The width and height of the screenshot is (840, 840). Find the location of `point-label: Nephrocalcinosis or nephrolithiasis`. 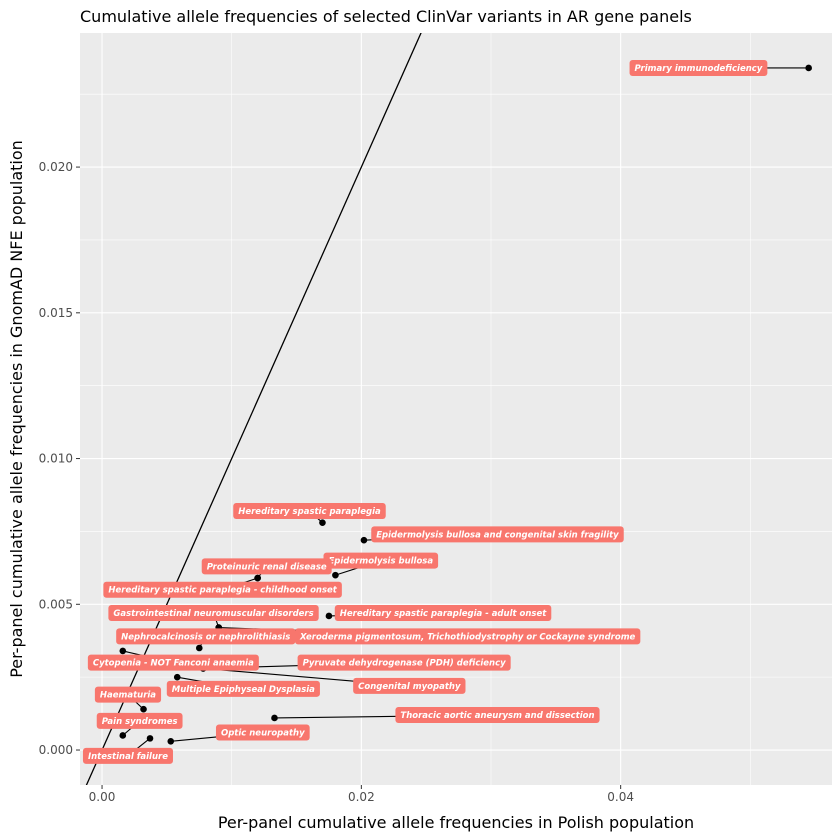

point-label: Nephrocalcinosis or nephrolithiasis is located at coordinates (206, 636).